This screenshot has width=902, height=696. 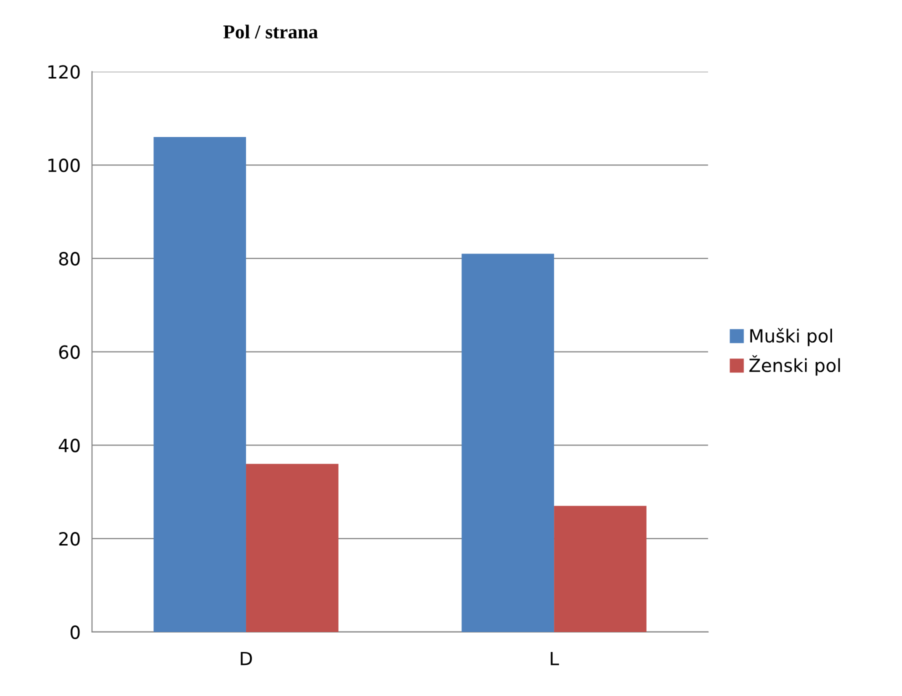 I want to click on y-tick-label: 40, so click(x=69, y=445).